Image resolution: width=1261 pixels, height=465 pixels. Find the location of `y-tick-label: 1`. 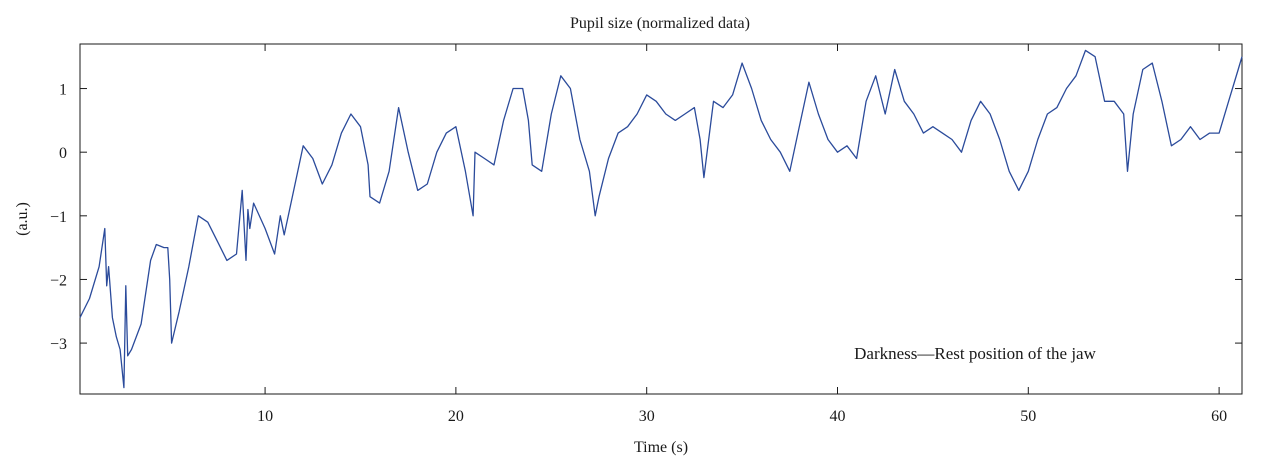

y-tick-label: 1 is located at coordinates (63, 90).